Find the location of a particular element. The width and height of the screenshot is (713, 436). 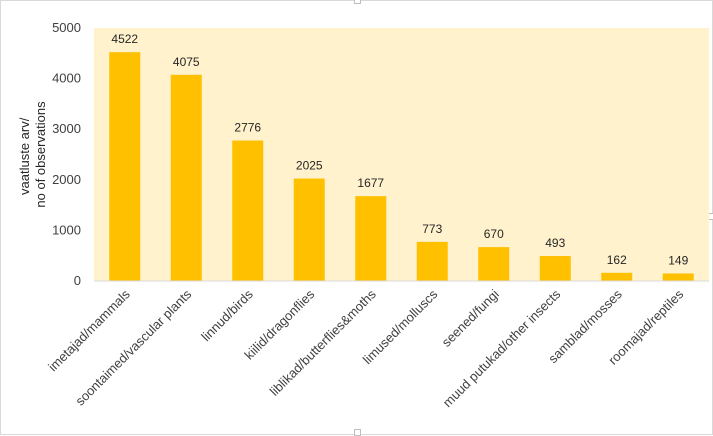

y-axis-ticks: 0 1000 2000 3000 4000 5000 is located at coordinates (66, 154).